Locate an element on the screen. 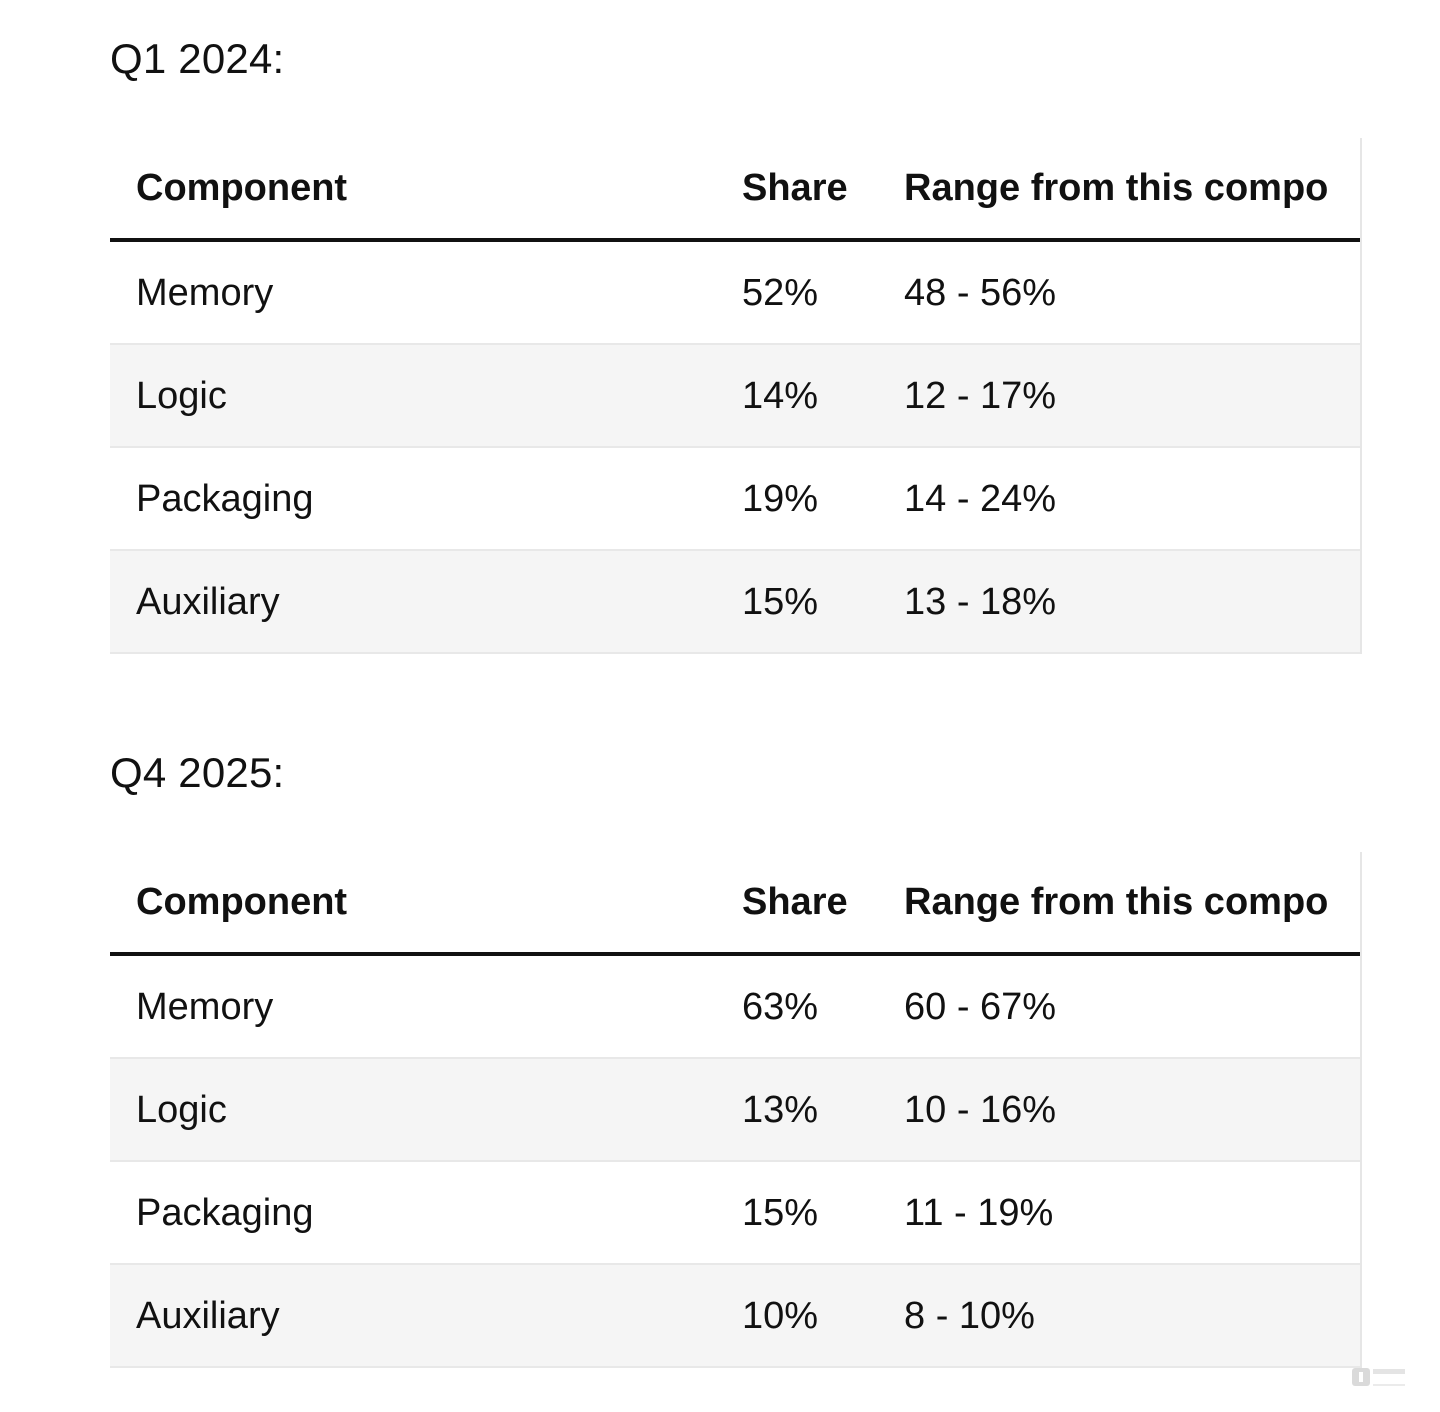 The image size is (1440, 1412). table-row: Packaging 19% 14 - 24% is located at coordinates (735, 499).